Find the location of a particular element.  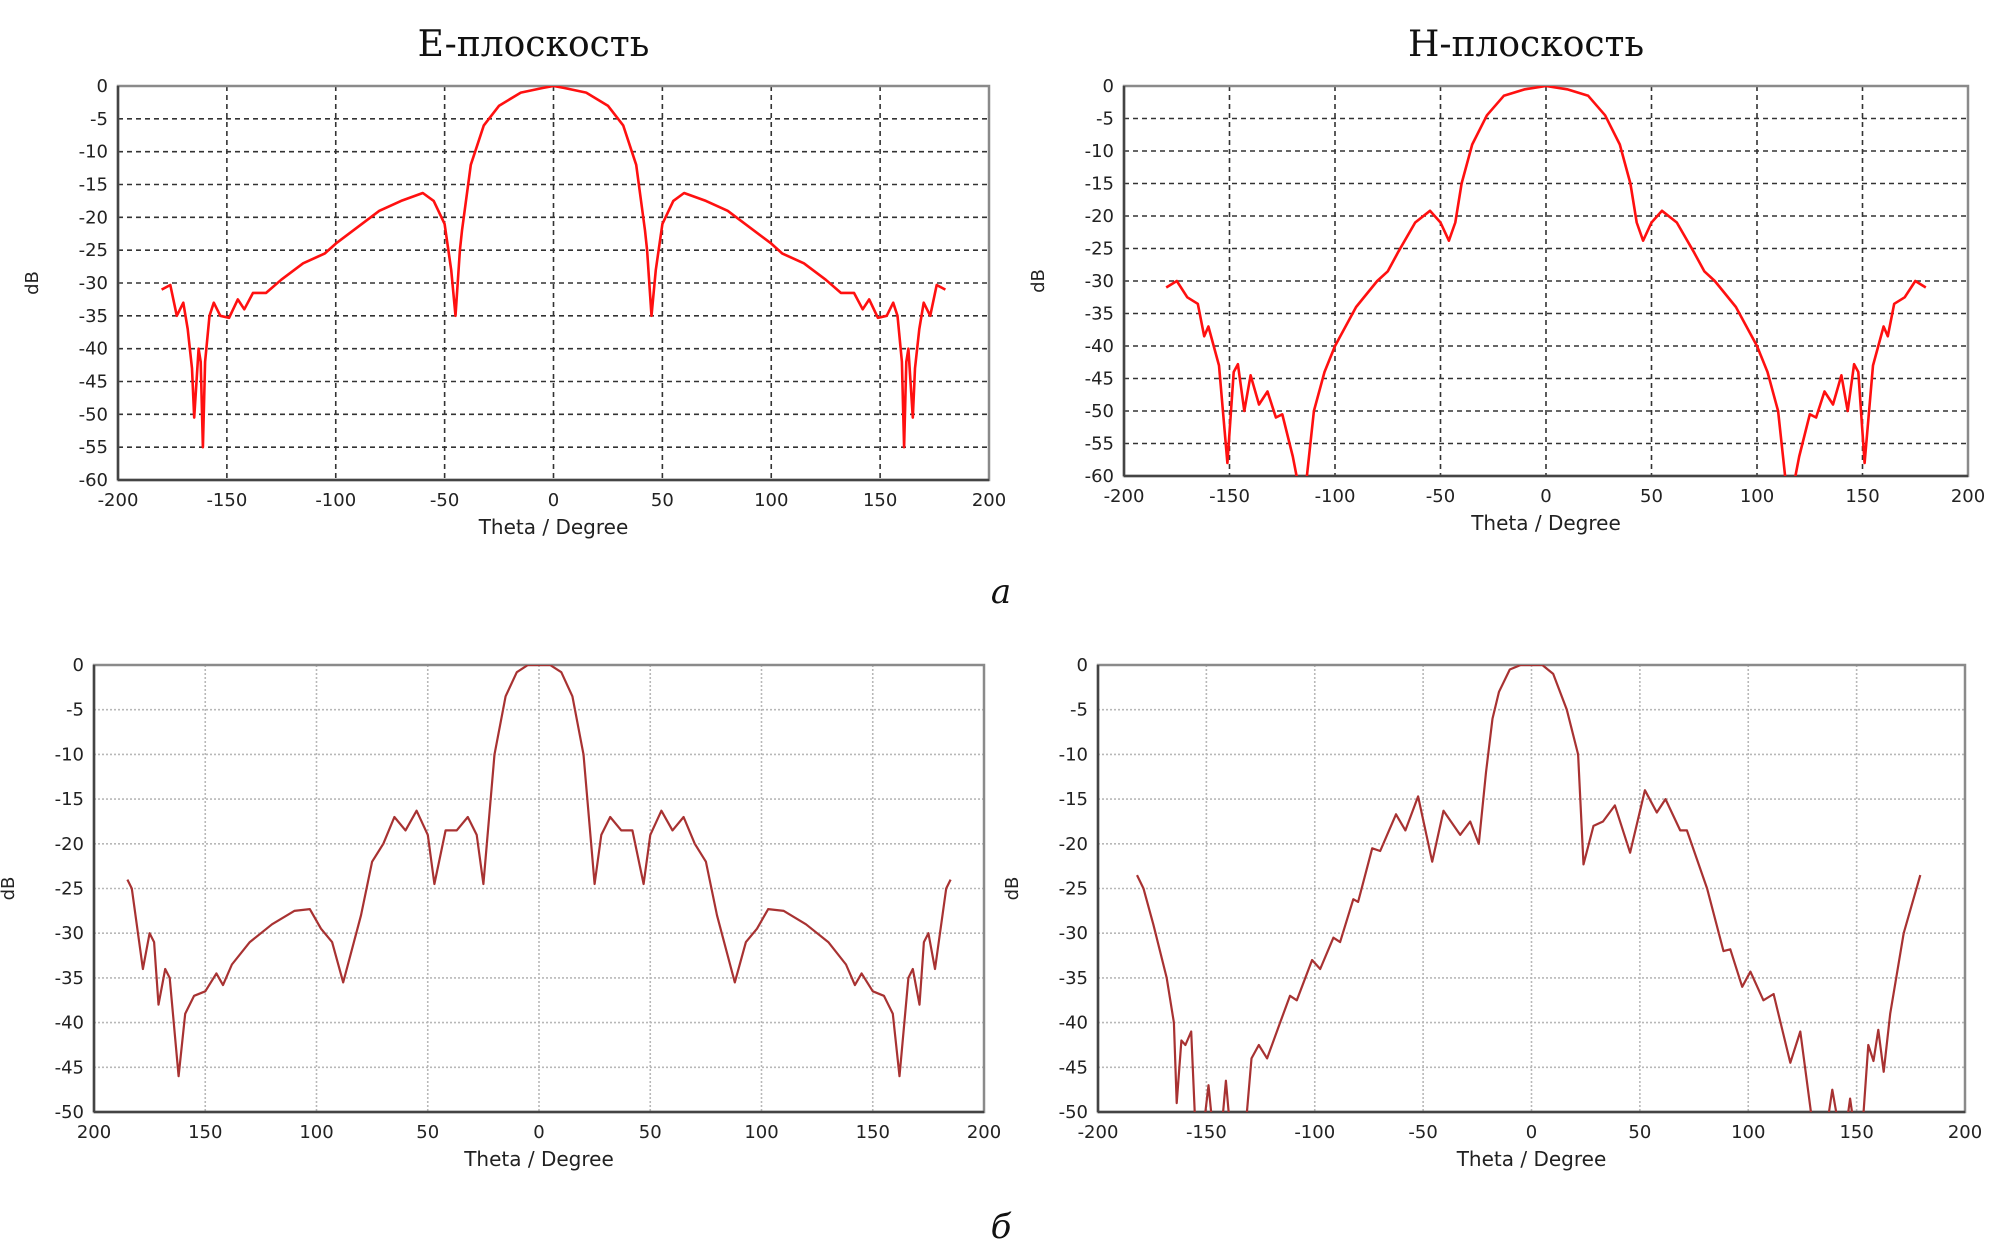

subfigure-label-b: б is located at coordinates (1001, 1227).